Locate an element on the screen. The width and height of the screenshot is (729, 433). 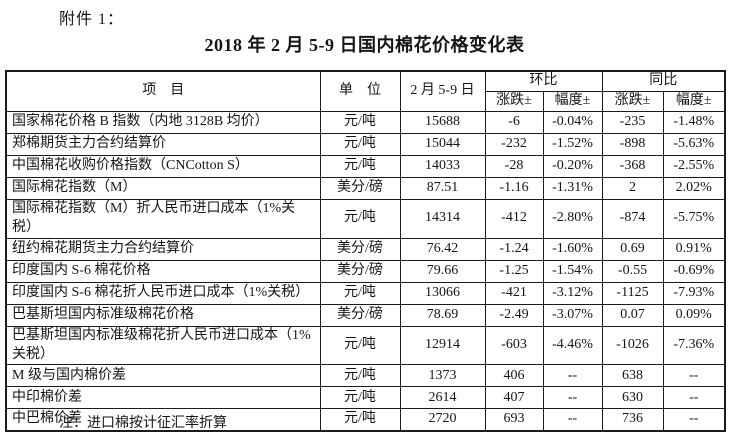
cell-item: 巴基斯坦国内标准级棉花折人民币进口成本（1%关税） is located at coordinates (163, 345).